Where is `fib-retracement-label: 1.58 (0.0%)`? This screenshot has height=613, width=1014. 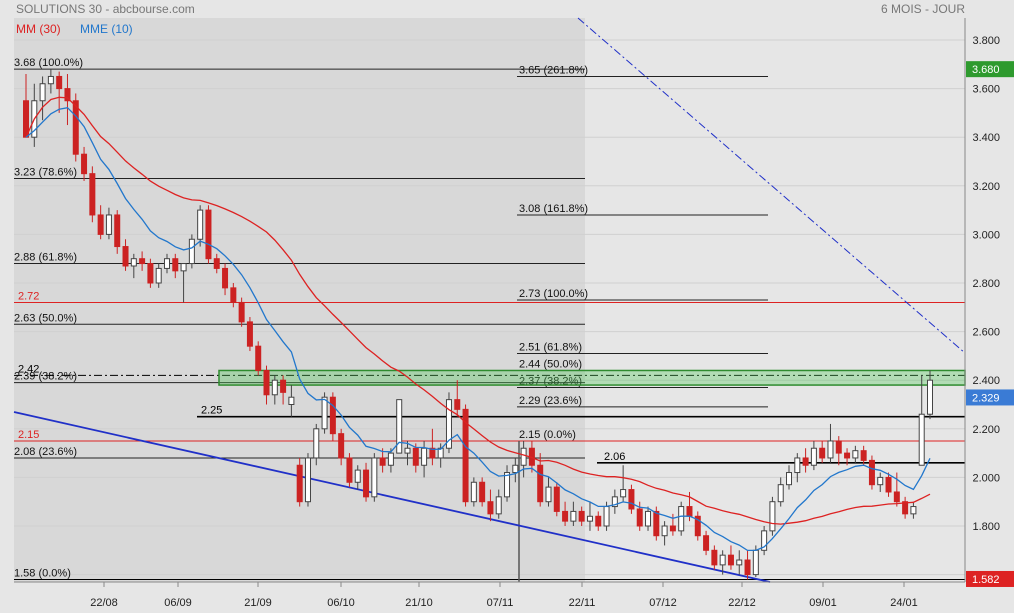 fib-retracement-label: 1.58 (0.0%) is located at coordinates (42, 573).